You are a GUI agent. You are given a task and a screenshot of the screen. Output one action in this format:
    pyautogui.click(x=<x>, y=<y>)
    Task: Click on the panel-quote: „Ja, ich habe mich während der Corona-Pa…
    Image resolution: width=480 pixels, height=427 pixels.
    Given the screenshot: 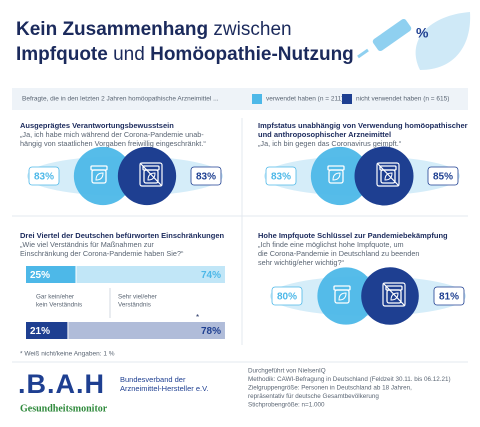 What is the action you would take?
    pyautogui.click(x=112, y=134)
    